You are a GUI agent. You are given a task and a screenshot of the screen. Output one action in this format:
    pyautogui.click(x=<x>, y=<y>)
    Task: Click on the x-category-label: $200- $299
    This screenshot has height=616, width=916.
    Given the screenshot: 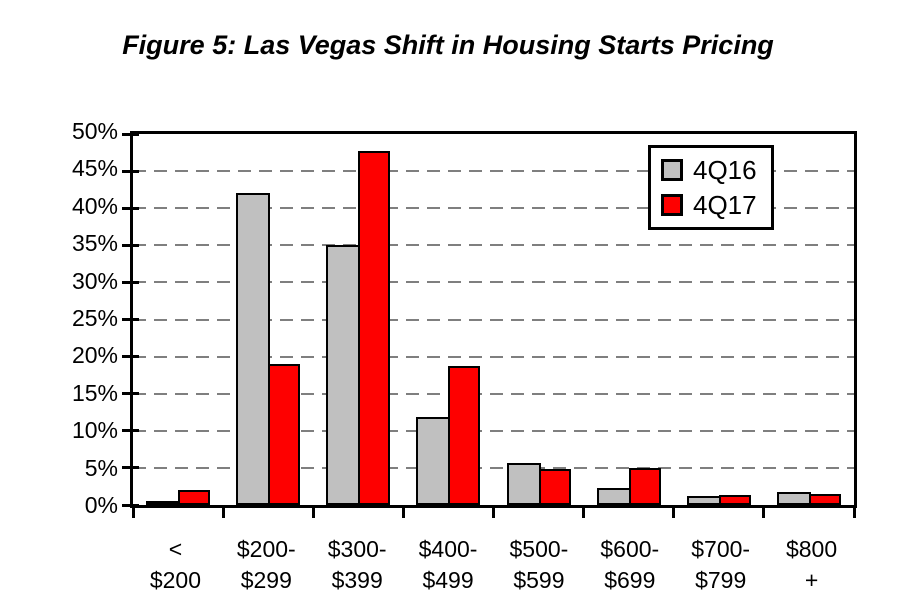 What is the action you would take?
    pyautogui.click(x=266, y=565)
    